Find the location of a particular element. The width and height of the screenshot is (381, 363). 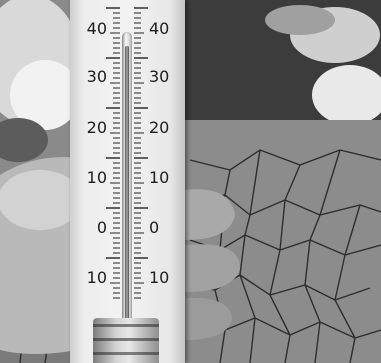

scale-label-right-40: 40 is located at coordinates (159, 28).